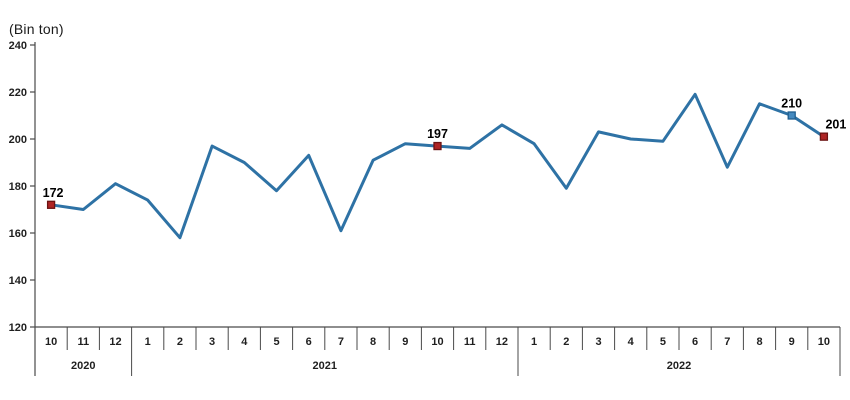 The image size is (850, 400). What do you see at coordinates (437, 134) in the screenshot?
I see `data-point-label: 197` at bounding box center [437, 134].